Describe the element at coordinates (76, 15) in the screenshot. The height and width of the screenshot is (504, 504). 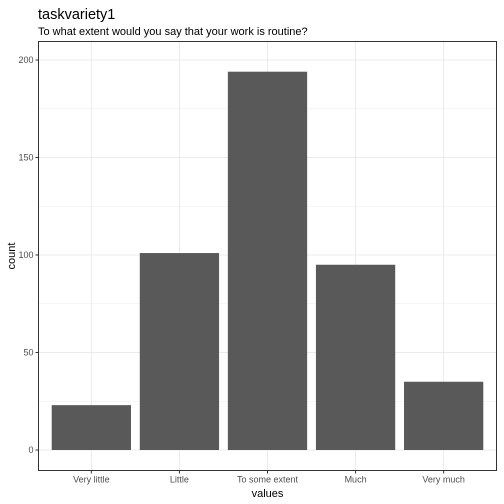
I see `chart-title: taskvariety1` at that location.